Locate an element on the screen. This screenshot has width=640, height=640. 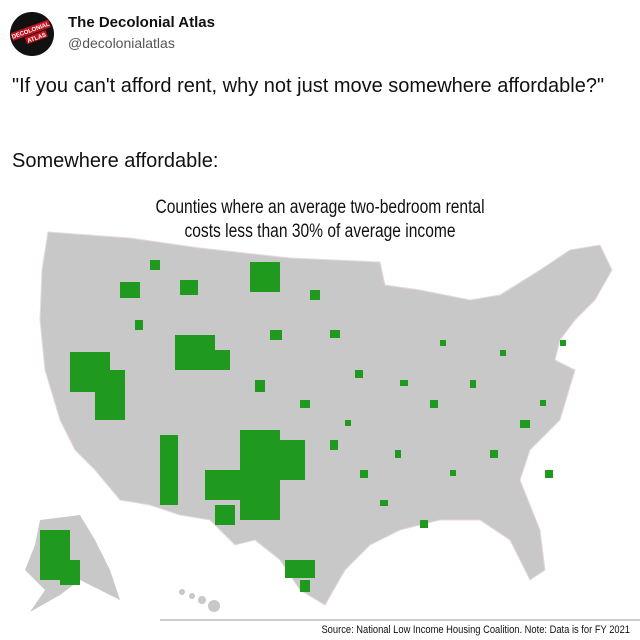
map-title-line: costs less than 30% of average income is located at coordinates (320, 231).